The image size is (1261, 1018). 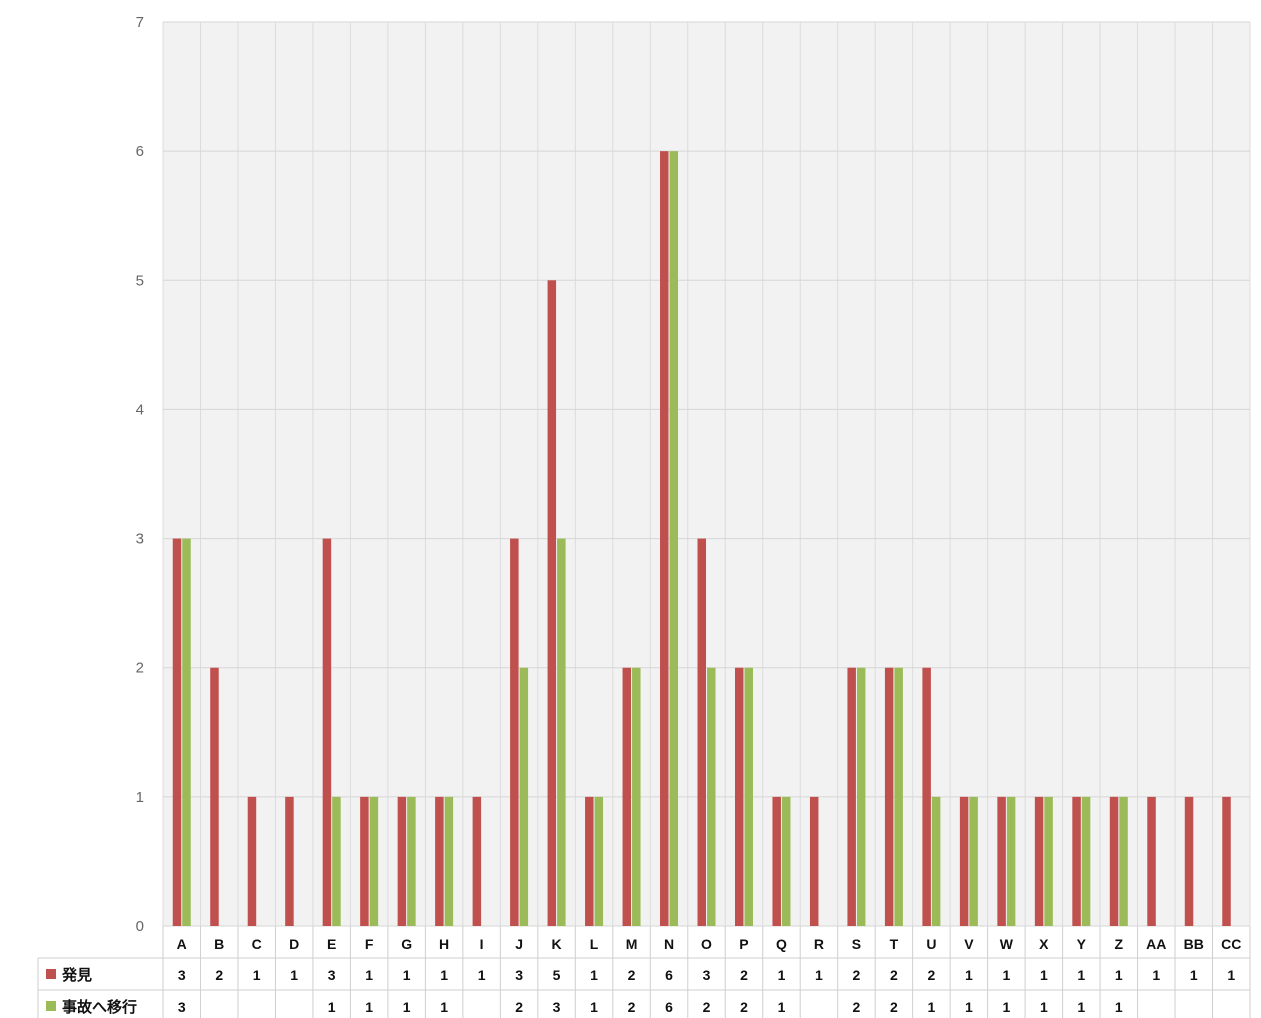 I want to click on bar-accident-s, so click(x=861, y=796).